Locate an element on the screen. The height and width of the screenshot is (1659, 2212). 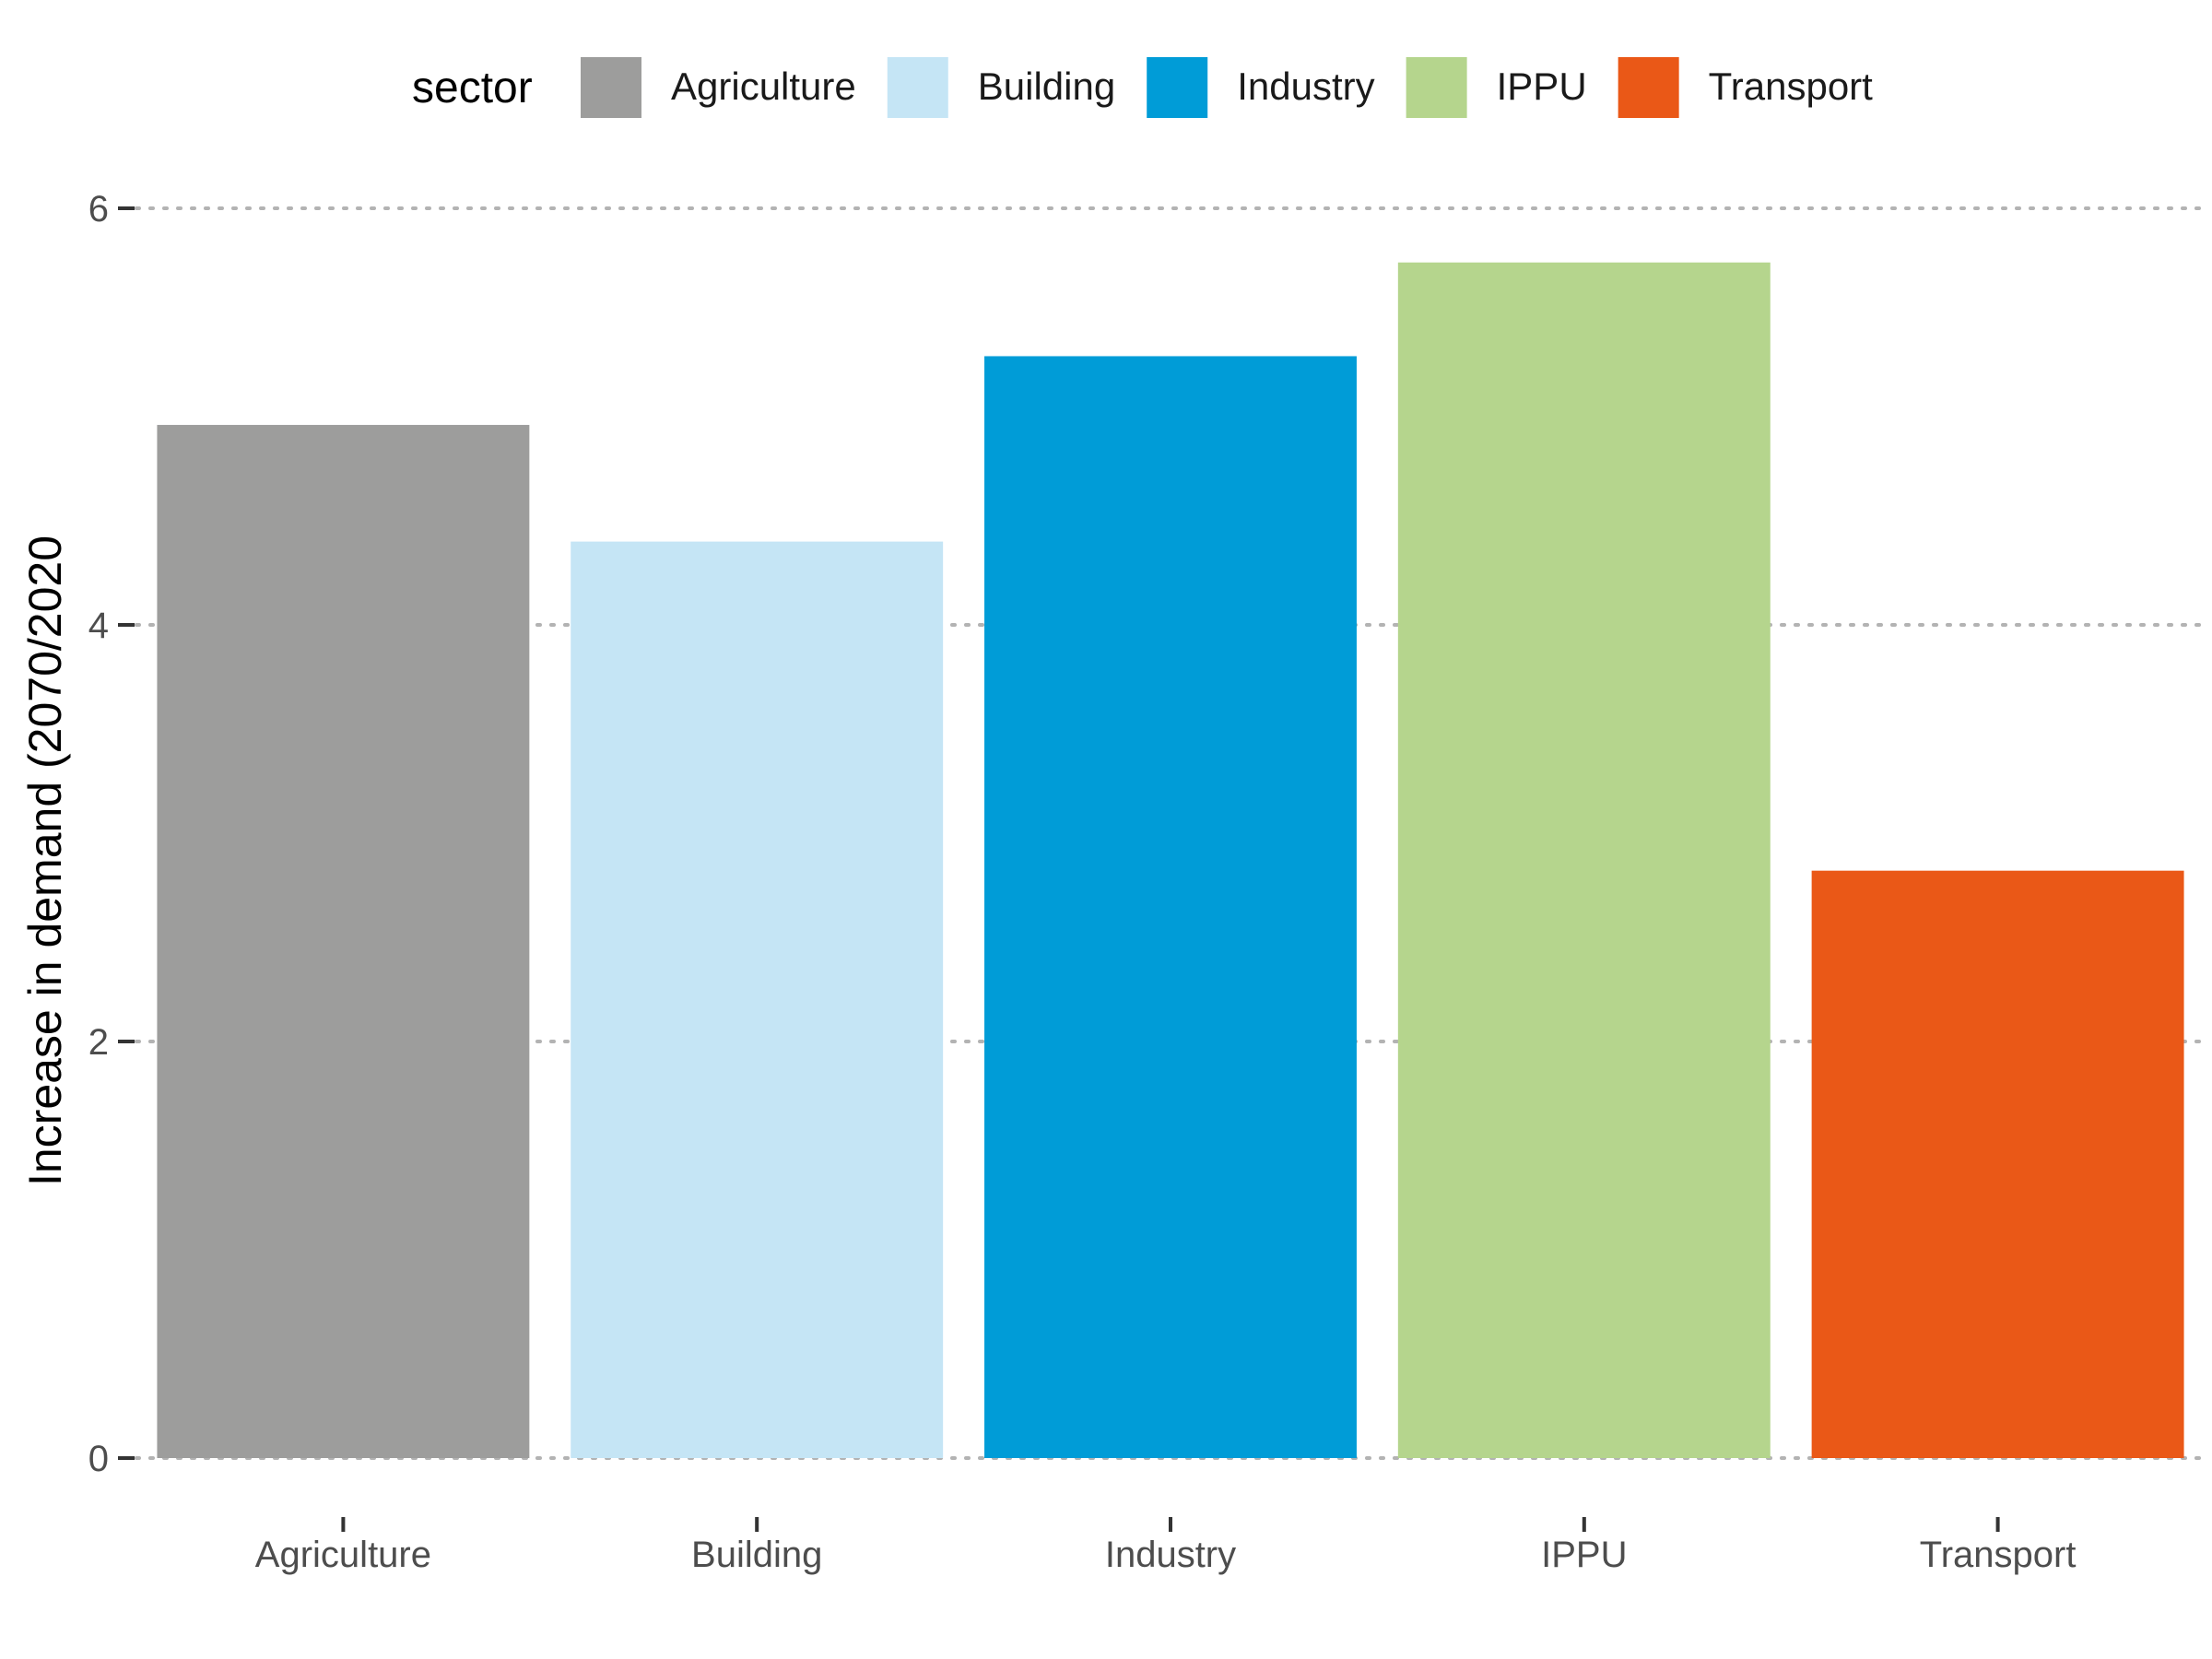
y-axis: 0 2 4 6 is located at coordinates (111, 834).